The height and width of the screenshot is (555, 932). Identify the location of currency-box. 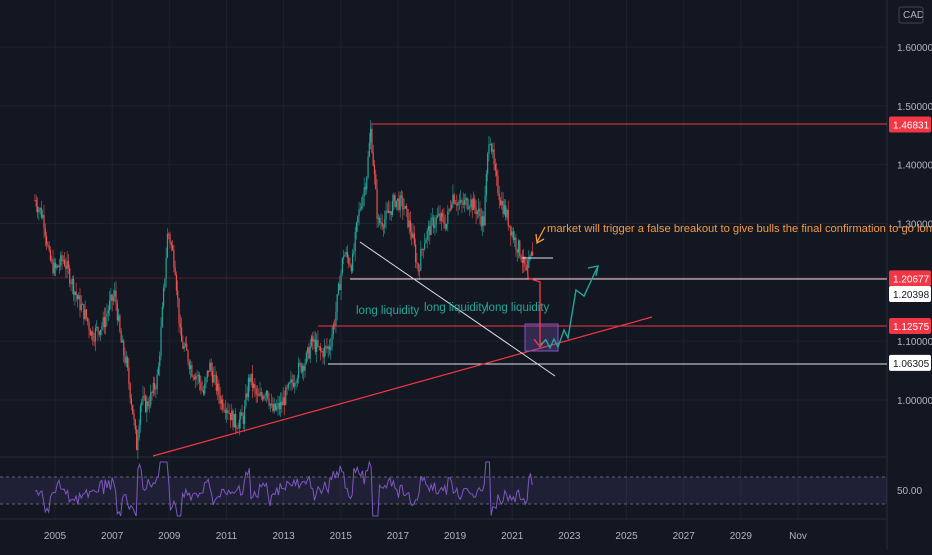
(911, 15).